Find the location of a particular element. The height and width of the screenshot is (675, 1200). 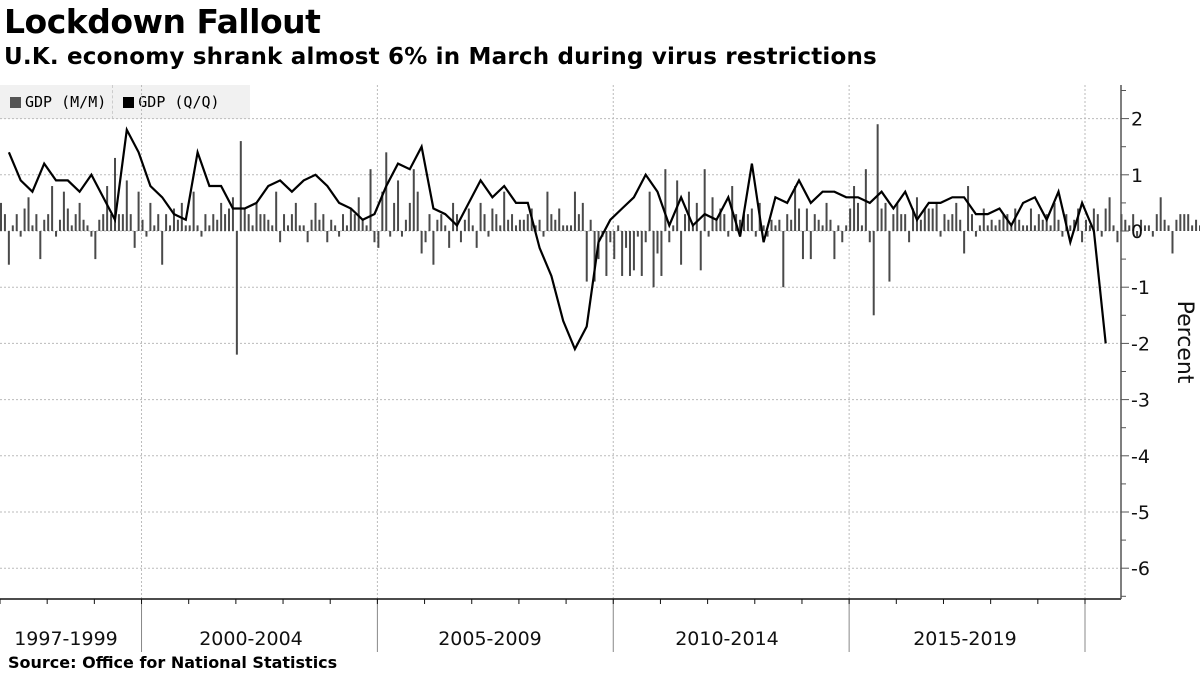

source-note: Source: Office for National Statistics is located at coordinates (173, 662).